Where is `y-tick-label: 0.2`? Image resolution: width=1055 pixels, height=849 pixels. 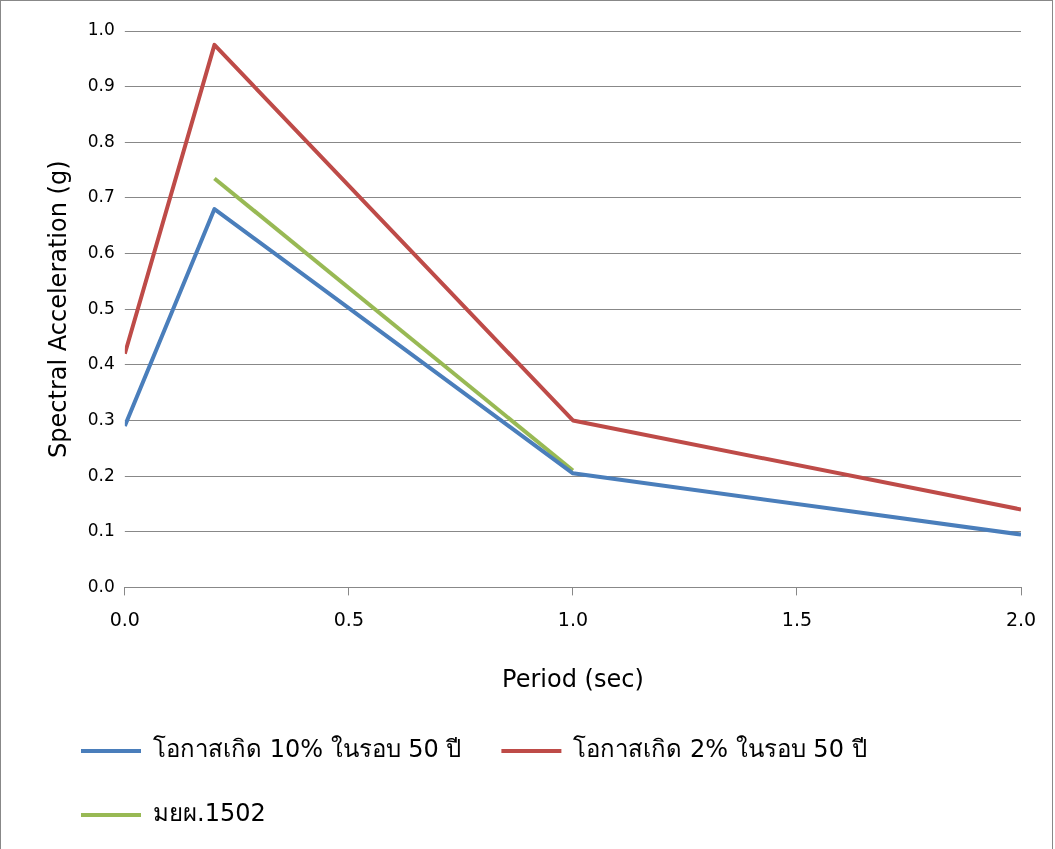 y-tick-label: 0.2 is located at coordinates (101, 474).